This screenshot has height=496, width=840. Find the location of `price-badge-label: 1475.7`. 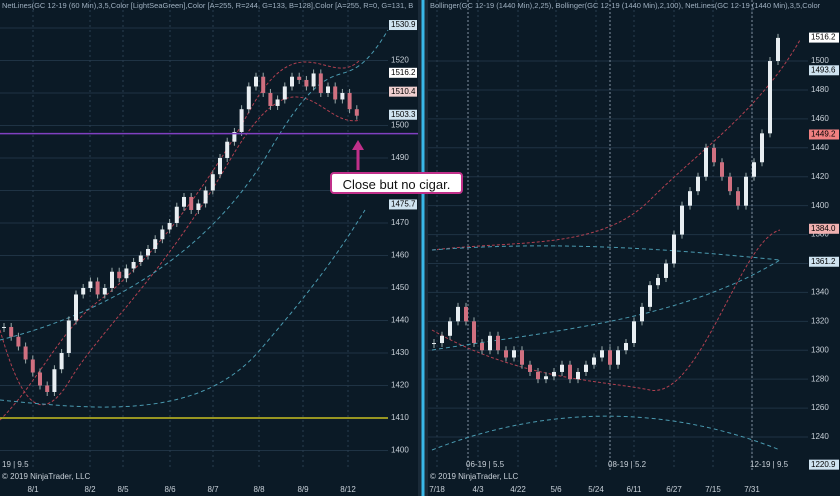

price-badge-label: 1475.7 is located at coordinates (403, 204).